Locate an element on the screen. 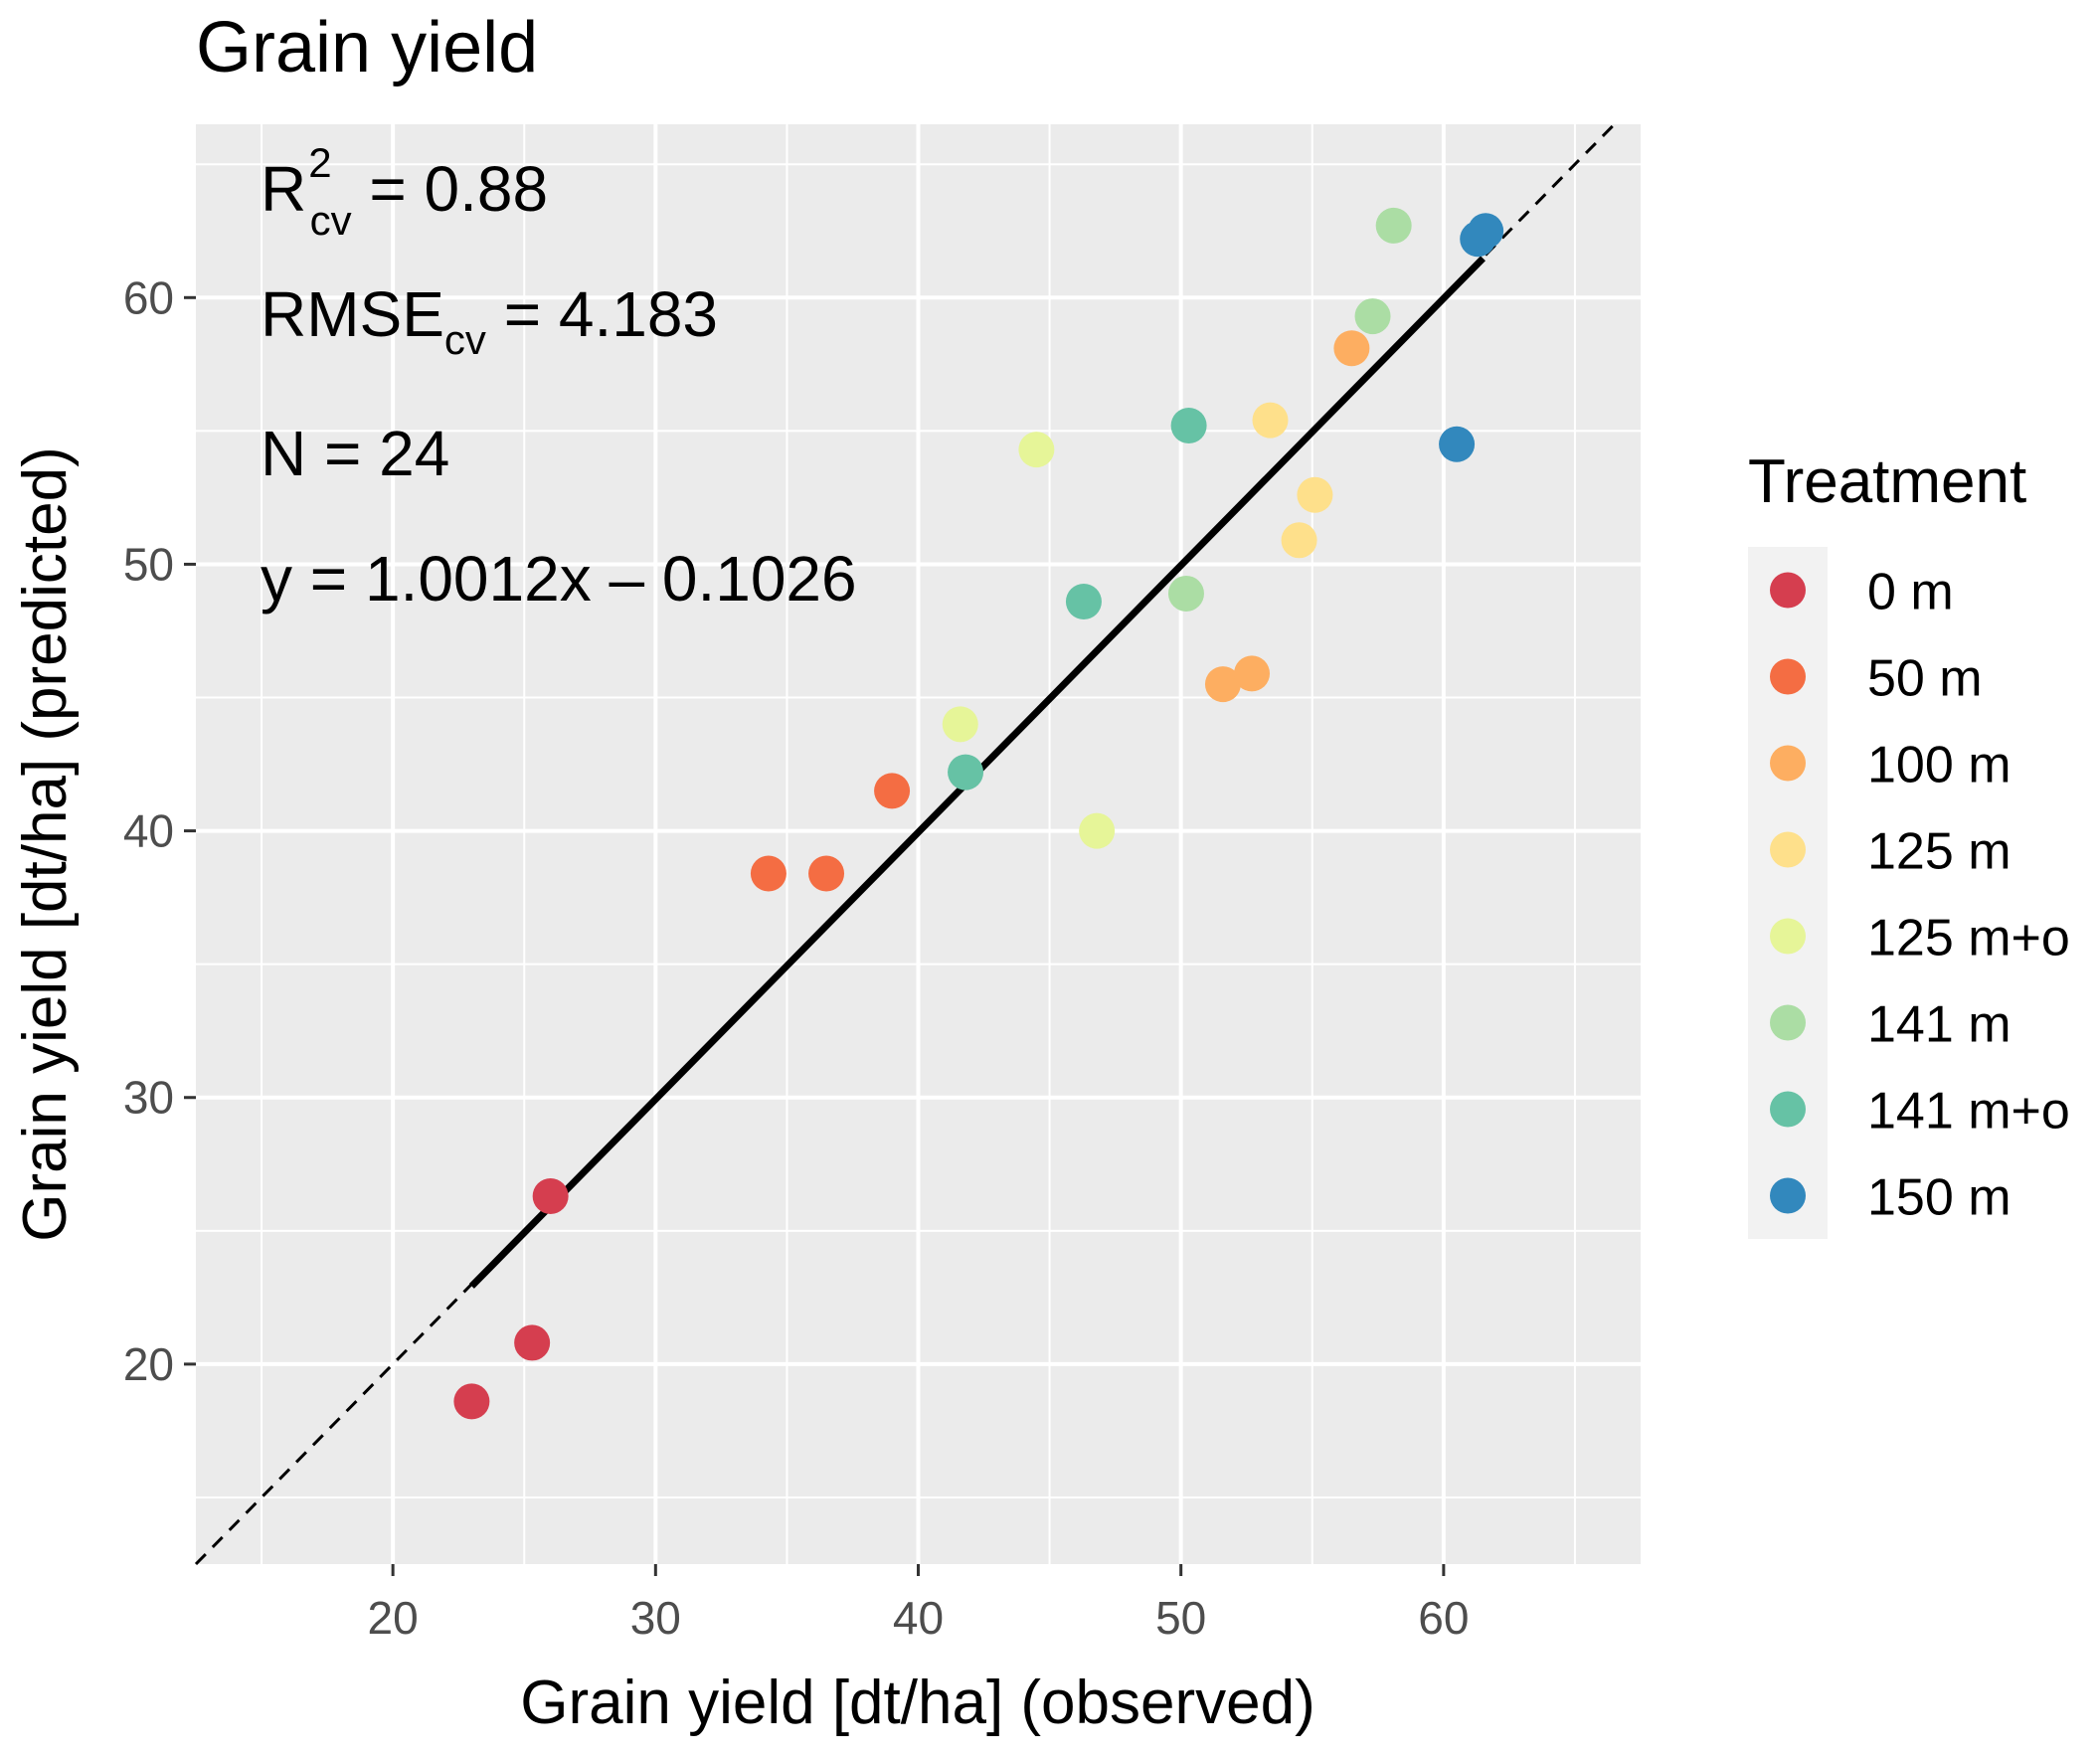  r2-main: R is located at coordinates (283, 189).